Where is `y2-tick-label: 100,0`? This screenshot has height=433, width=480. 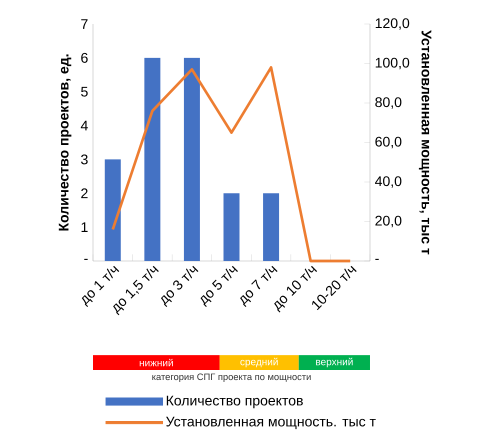 y2-tick-label: 100,0 is located at coordinates (393, 64).